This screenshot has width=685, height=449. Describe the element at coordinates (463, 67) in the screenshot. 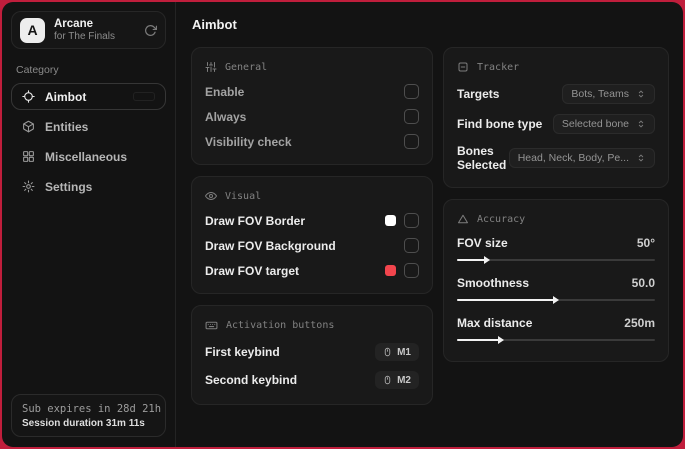

I see `scan-icon` at that location.